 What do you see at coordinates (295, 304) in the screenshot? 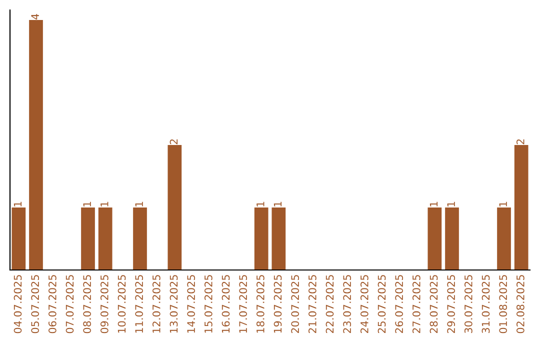
I see `x-tick-label: 20.07.2025` at bounding box center [295, 304].